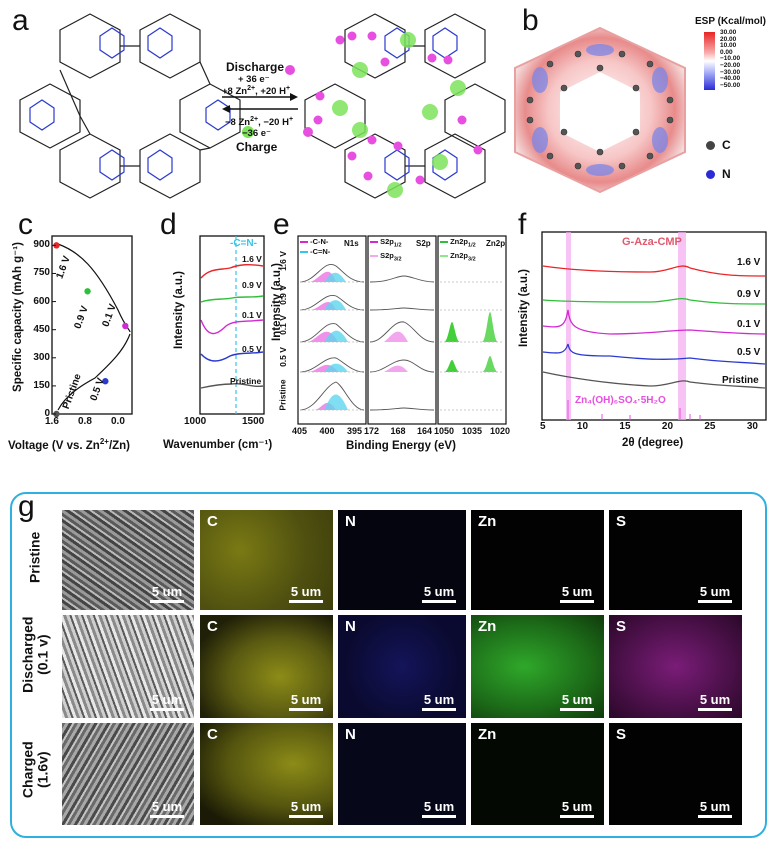 This screenshot has width=777, height=846. What do you see at coordinates (128, 666) in the screenshot?
I see `sem-image-discharged: 5 um` at bounding box center [128, 666].